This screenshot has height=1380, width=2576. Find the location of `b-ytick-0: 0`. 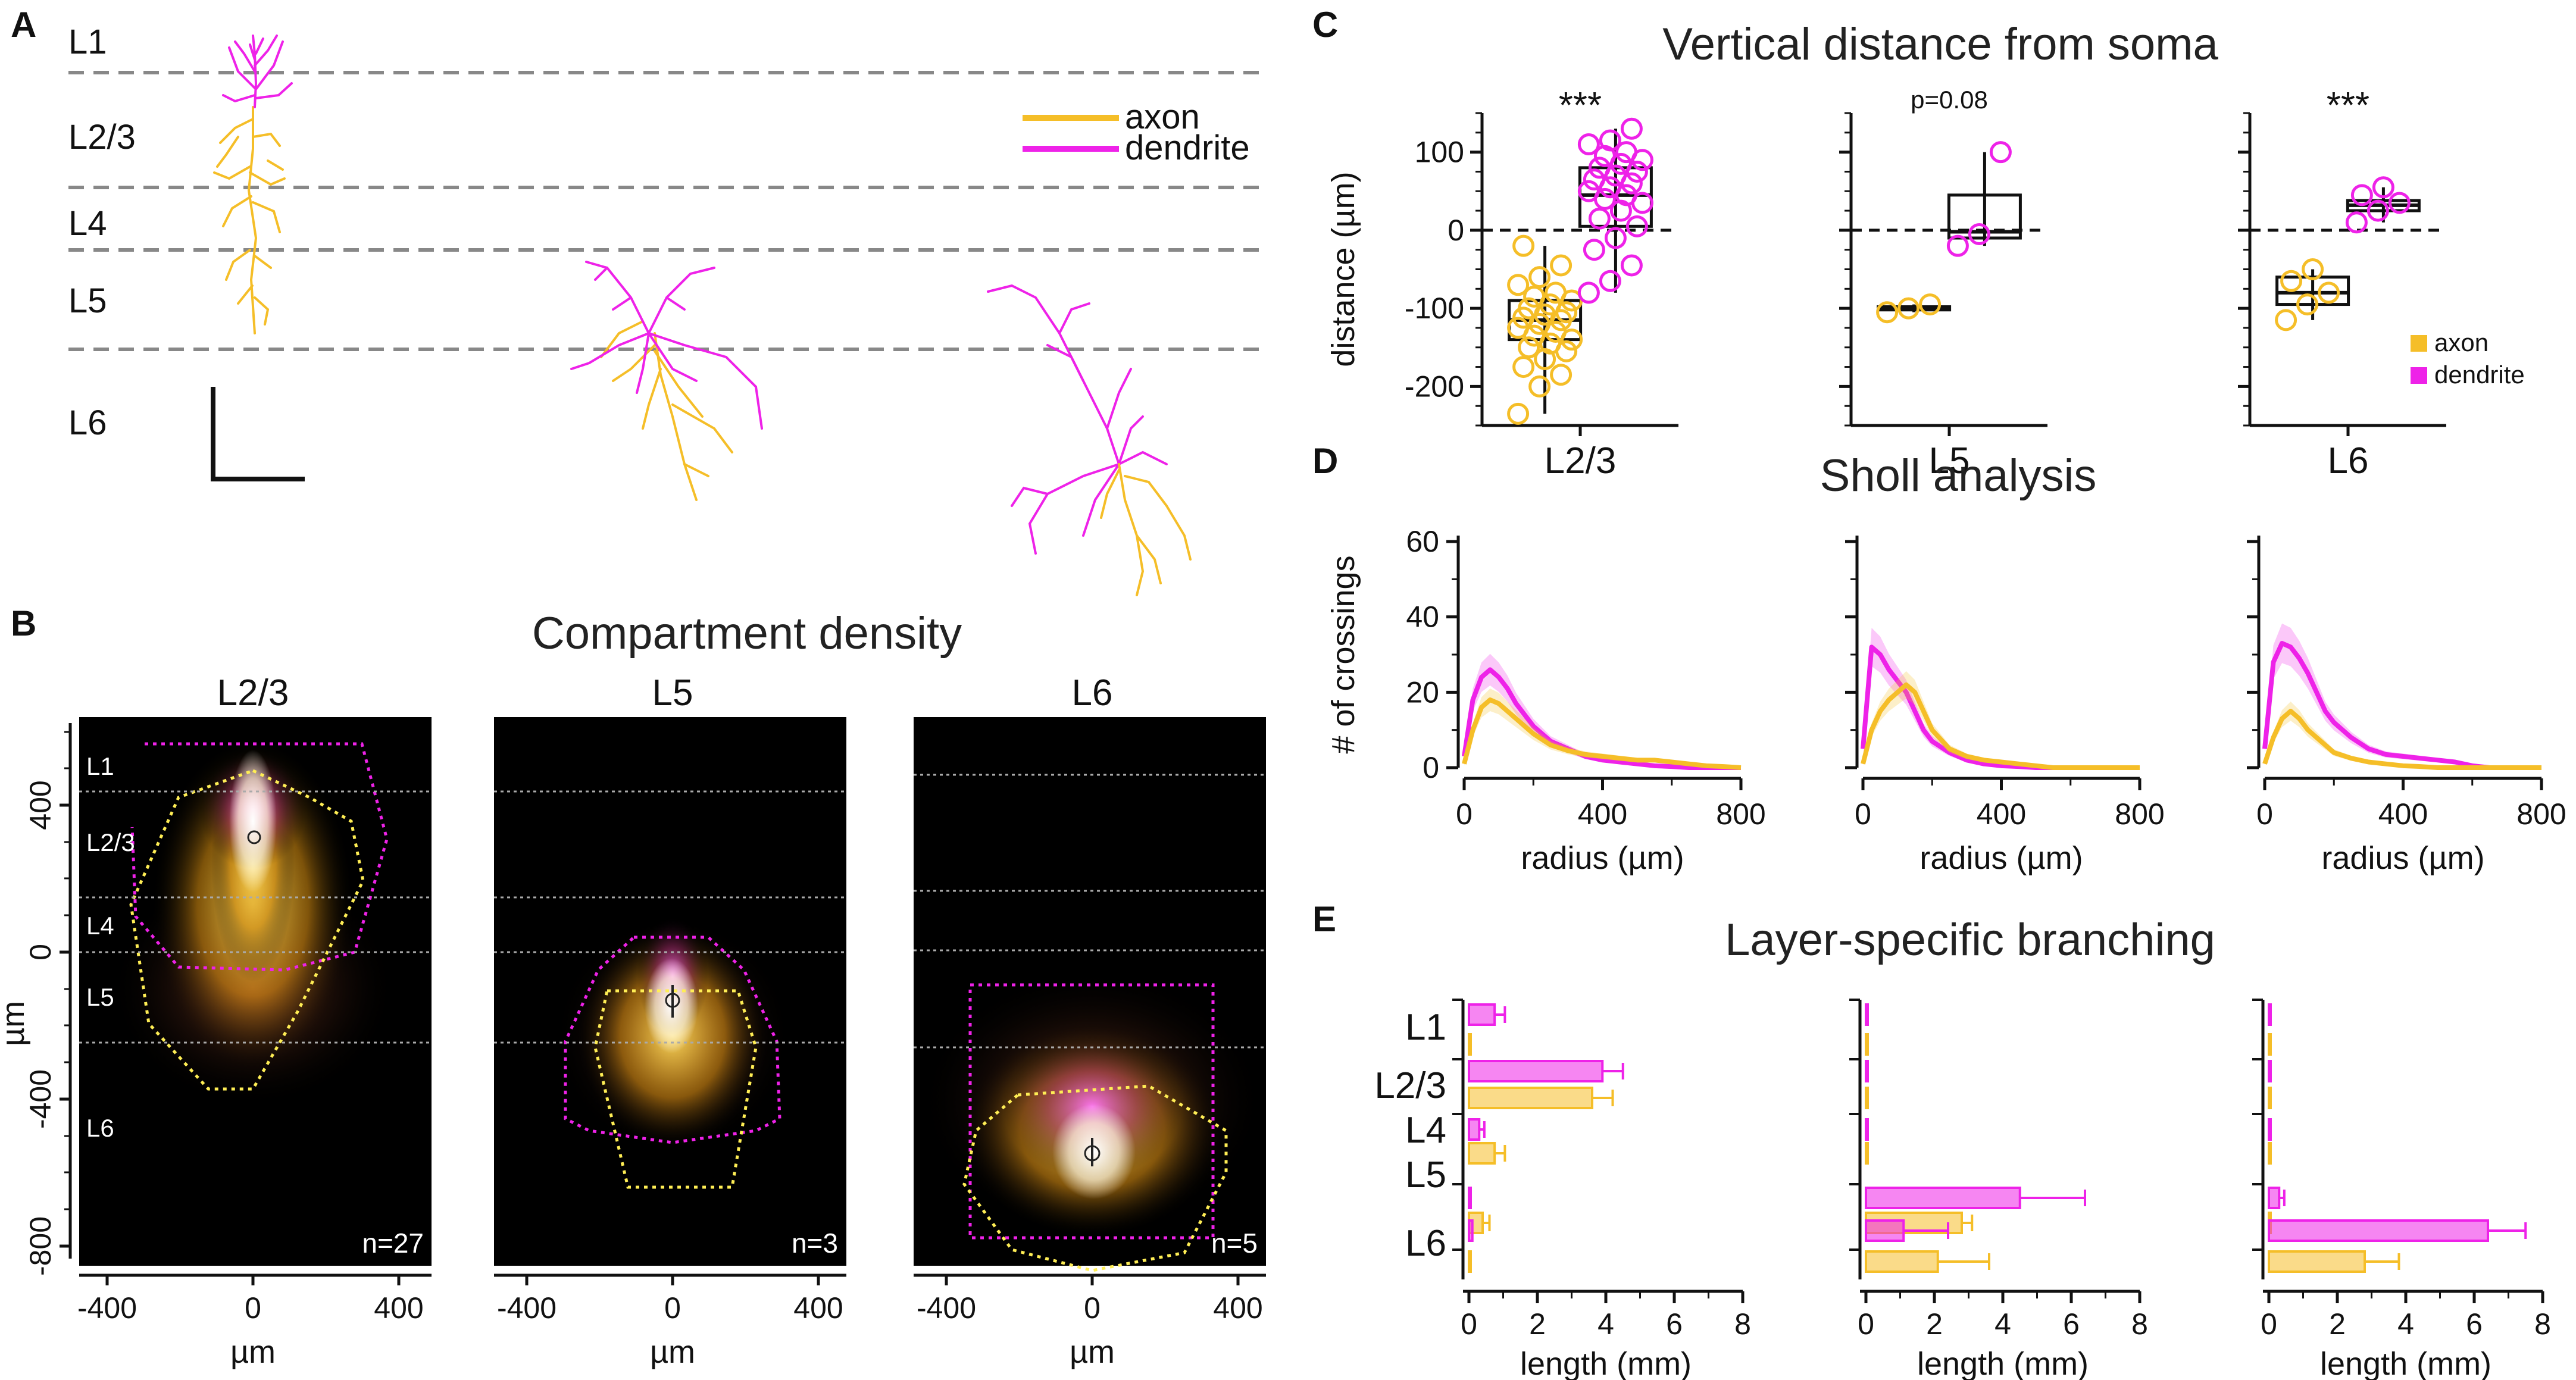

b-ytick-0: 0 is located at coordinates (40, 952).